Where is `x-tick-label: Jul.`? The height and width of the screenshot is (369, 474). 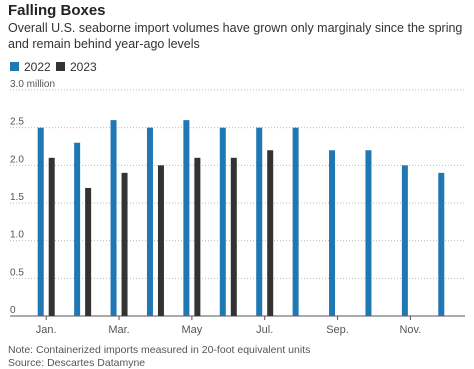
x-tick-label: Jul. is located at coordinates (264, 330).